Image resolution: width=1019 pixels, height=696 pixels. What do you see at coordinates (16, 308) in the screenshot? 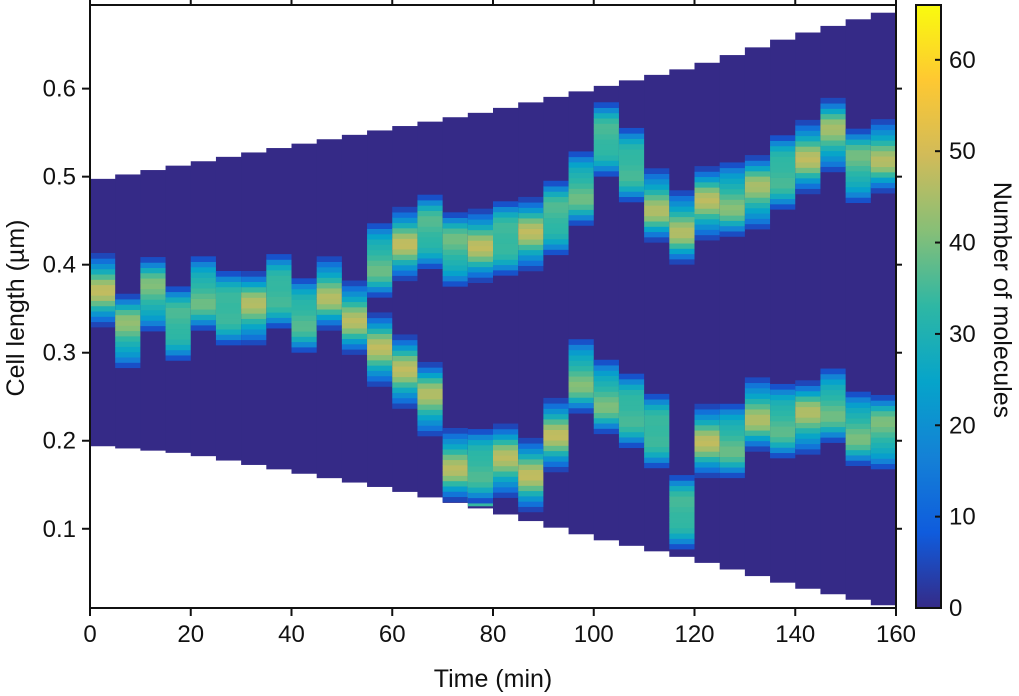
I see `y-axis-title: Cell length (µm)` at bounding box center [16, 308].